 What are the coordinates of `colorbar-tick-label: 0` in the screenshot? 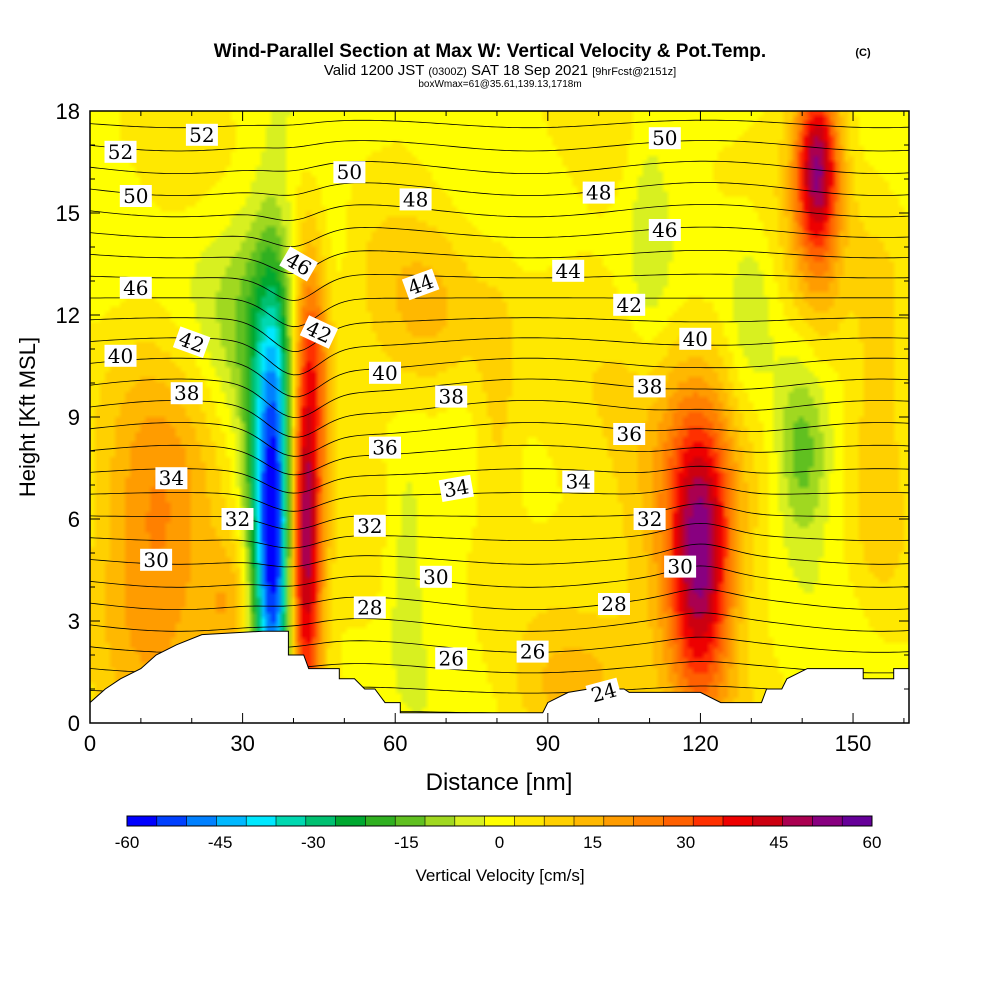 It's located at (499, 842).